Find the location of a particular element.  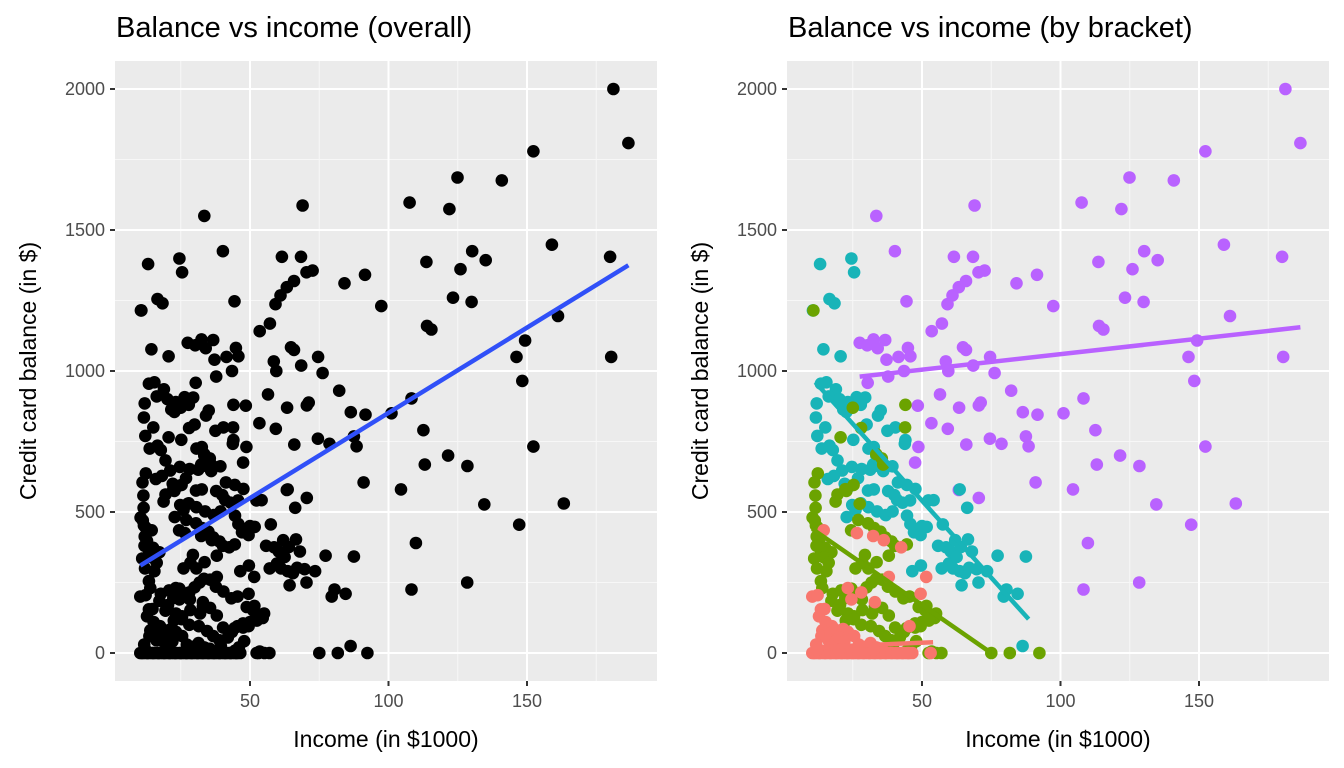

trend-line-d is located at coordinates (1080, 352).